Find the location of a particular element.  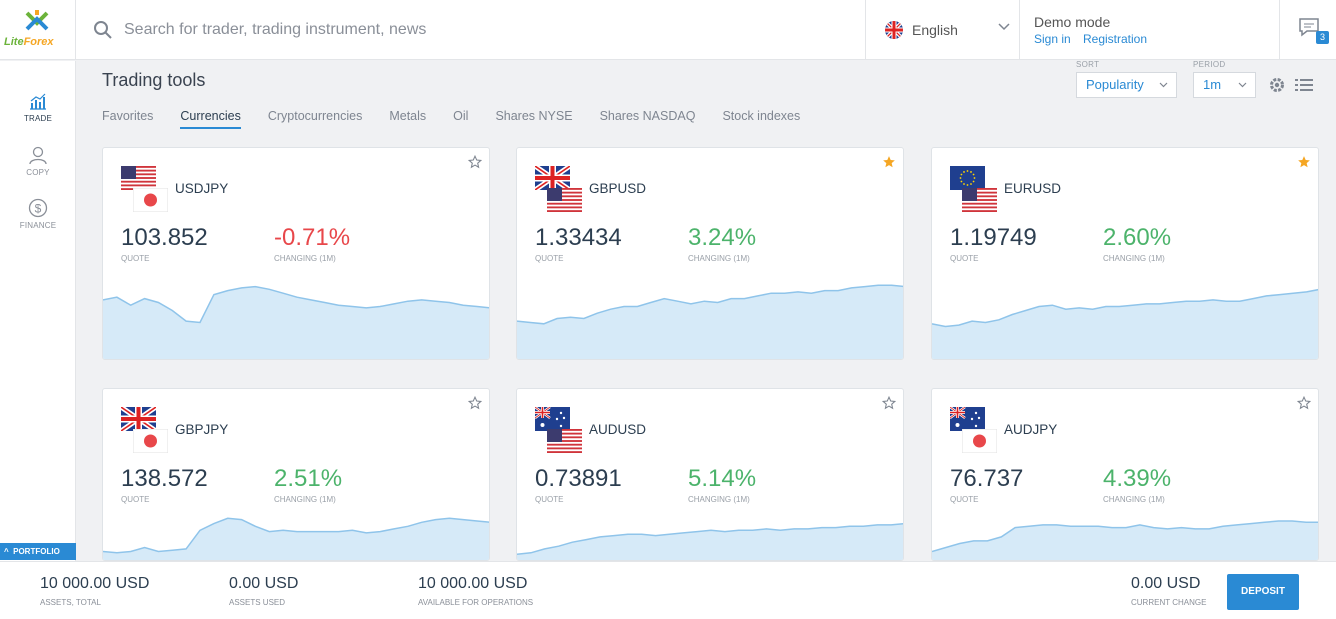

jp-flag-icon is located at coordinates (150, 200).